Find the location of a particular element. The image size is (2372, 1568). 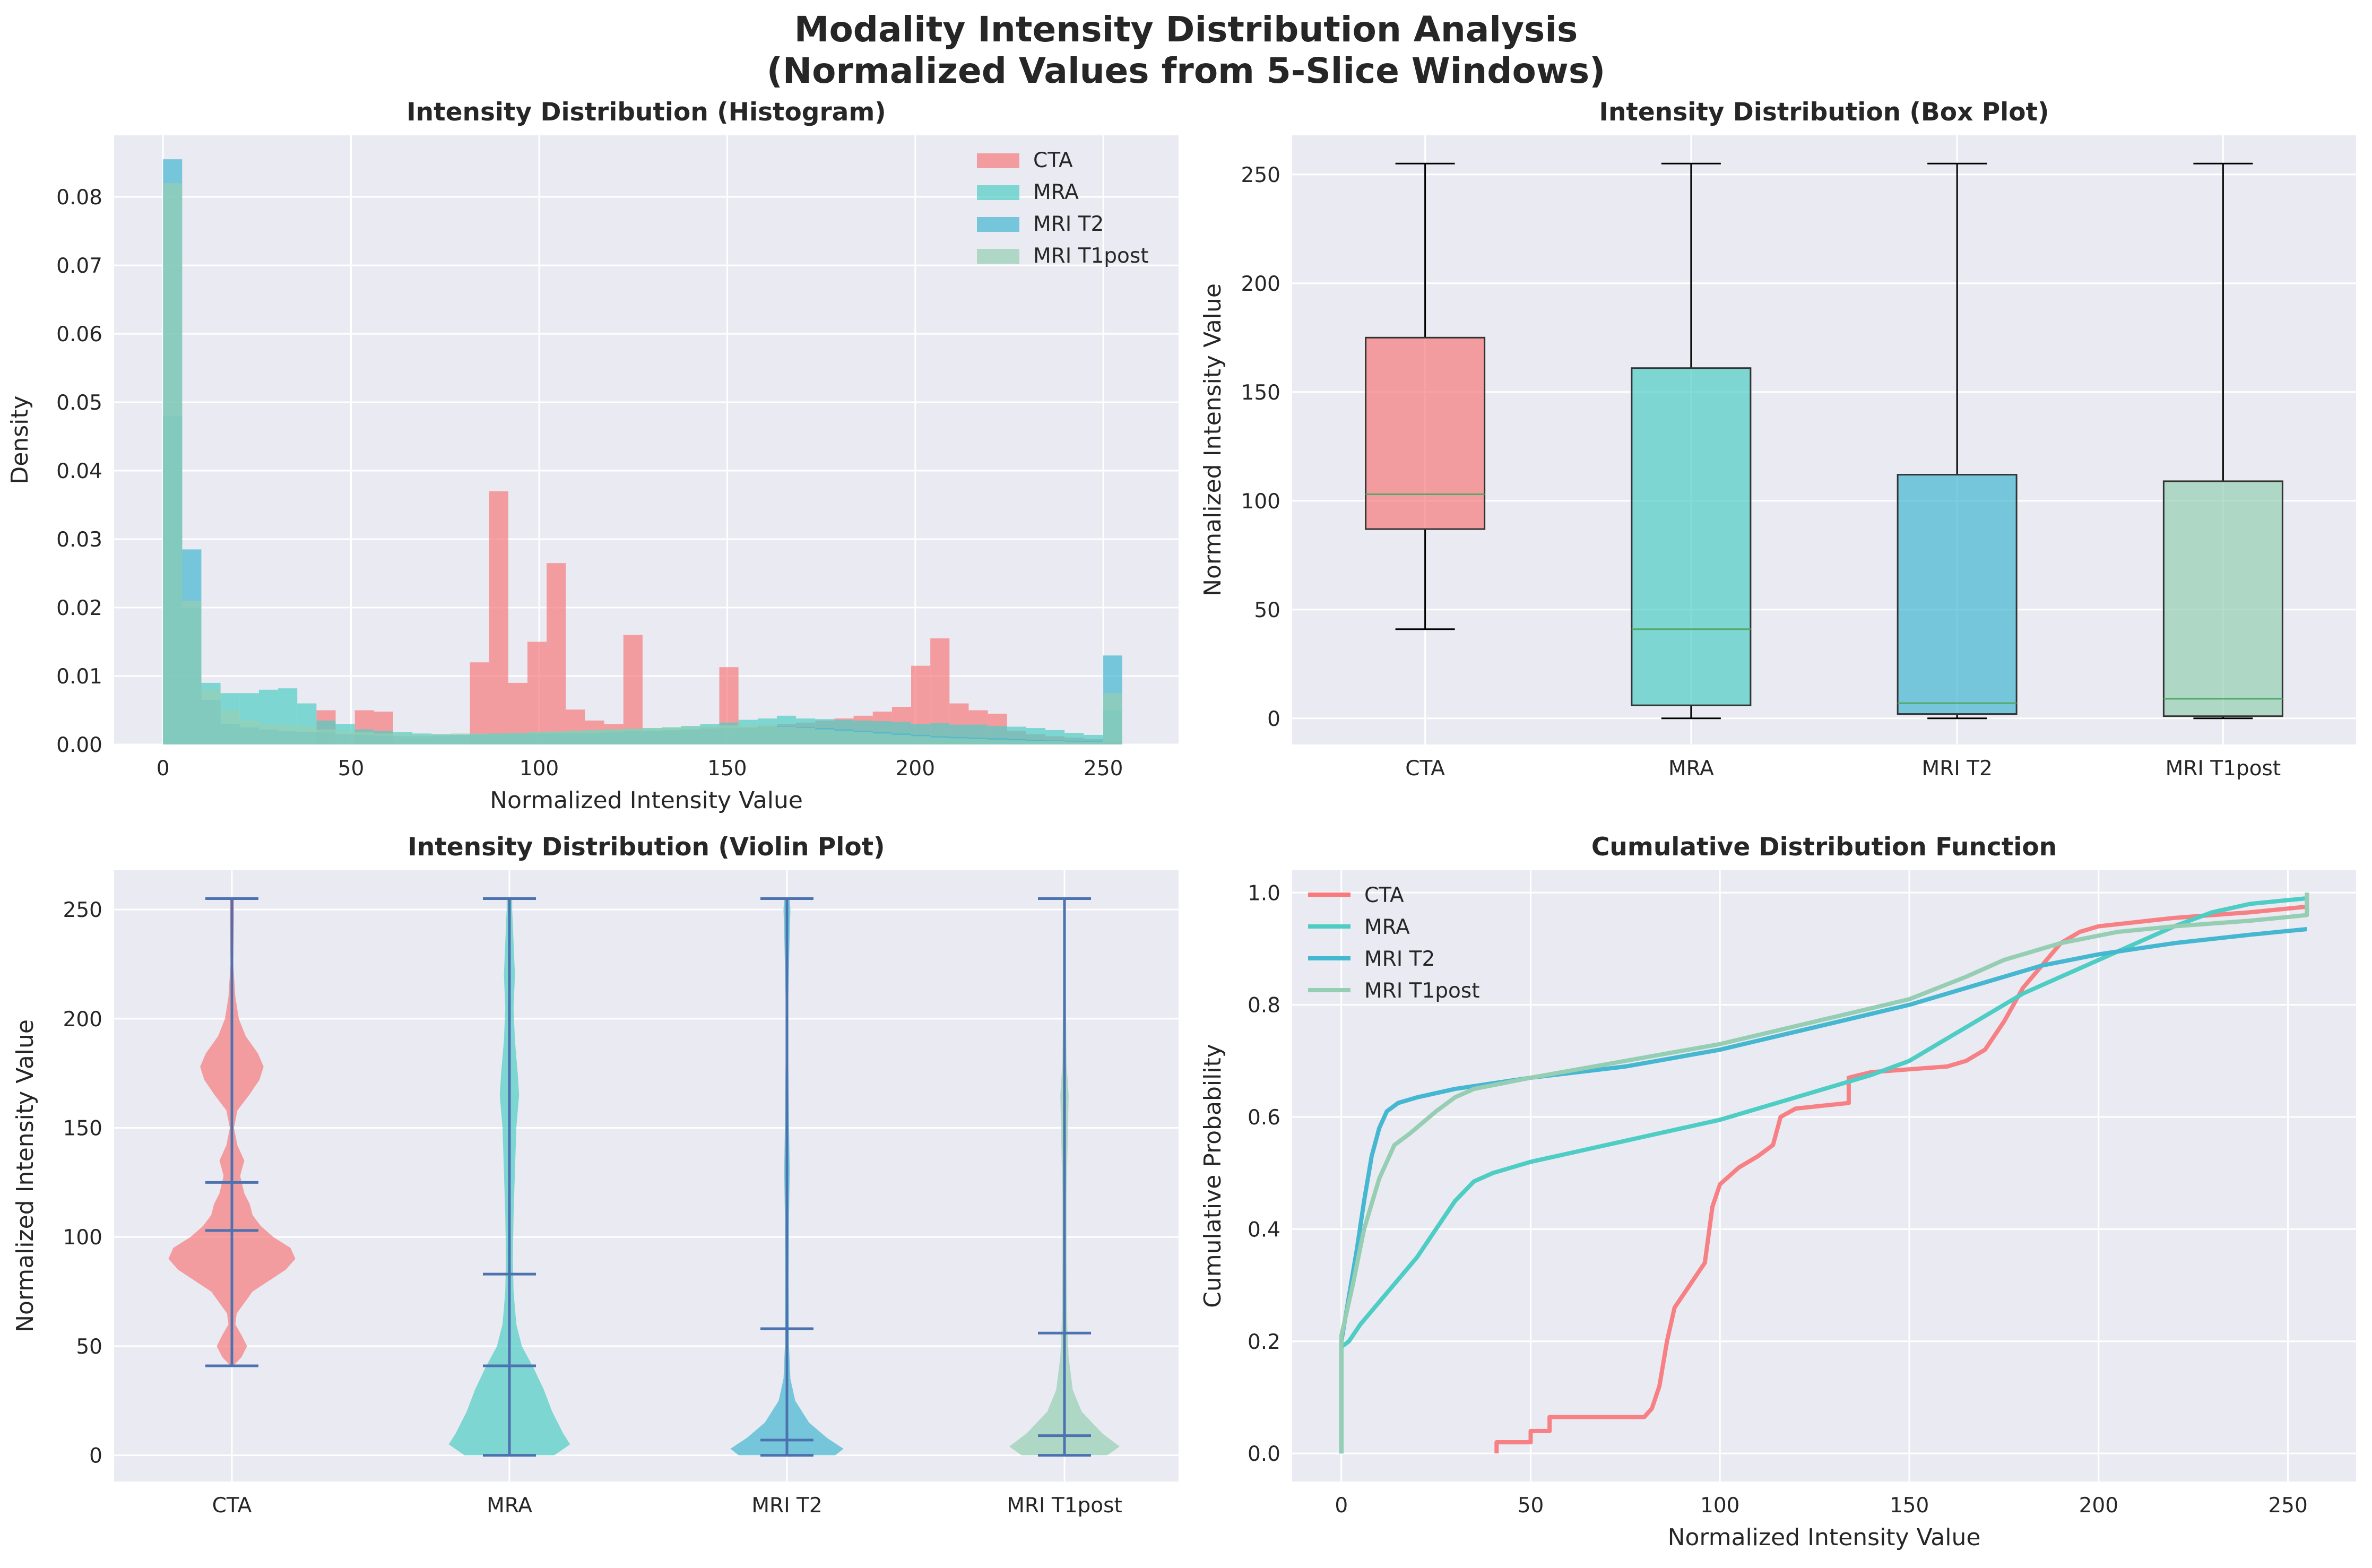

box-mri-t1post is located at coordinates (2222, 441).